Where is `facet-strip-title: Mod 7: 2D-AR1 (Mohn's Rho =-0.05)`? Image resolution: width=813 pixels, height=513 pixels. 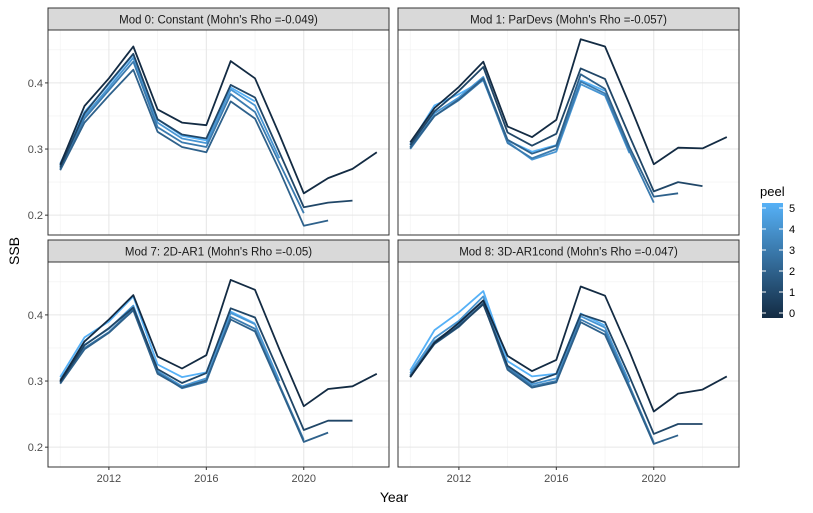
facet-strip-title: Mod 7: 2D-AR1 (Mohn's Rho =-0.05) is located at coordinates (218, 253).